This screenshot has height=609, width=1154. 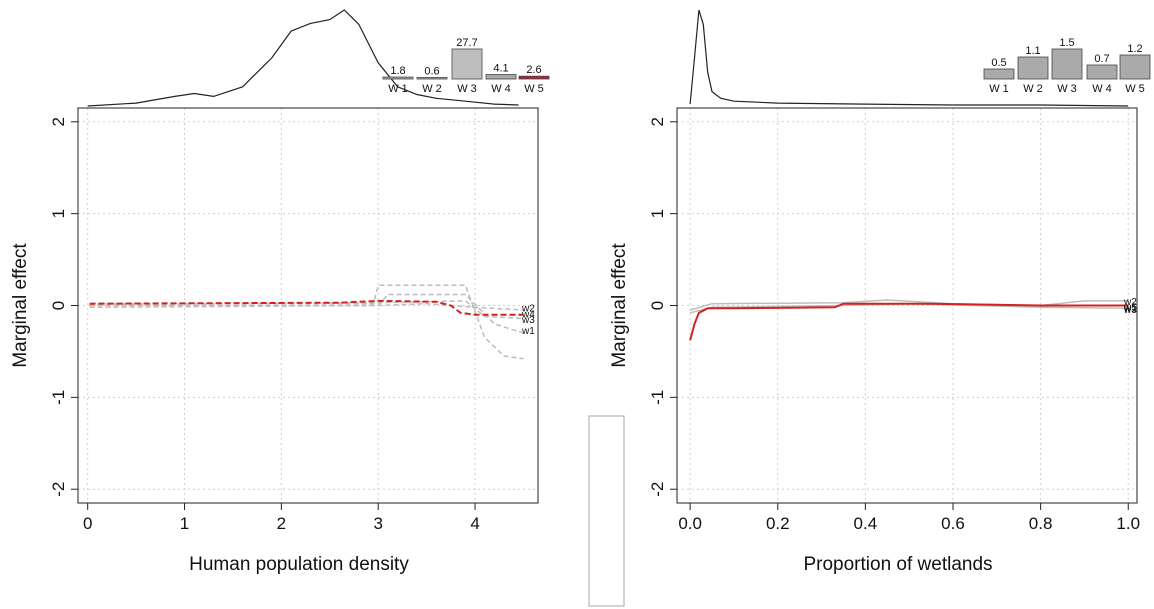 What do you see at coordinates (690, 523) in the screenshot?
I see `x-tick-label: 0.0` at bounding box center [690, 523].